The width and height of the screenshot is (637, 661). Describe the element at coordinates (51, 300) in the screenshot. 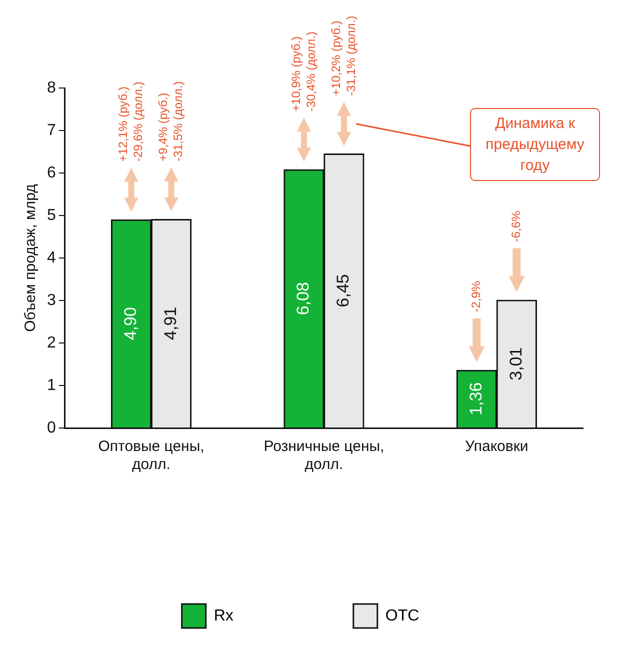

I see `y-tick-label: 3` at that location.